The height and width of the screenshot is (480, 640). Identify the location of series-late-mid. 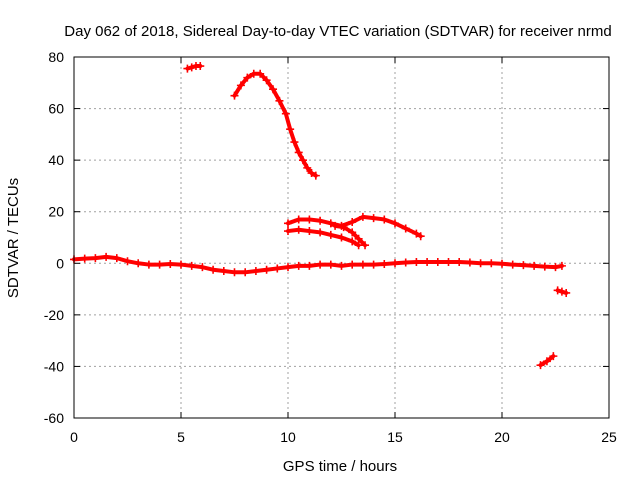
(562, 291).